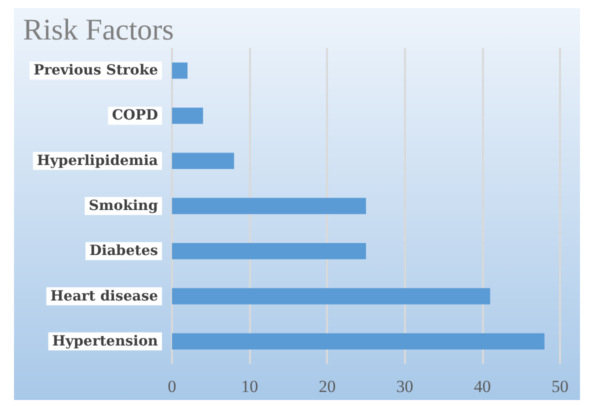  I want to click on chart-title: Risk Factors, so click(98, 30).